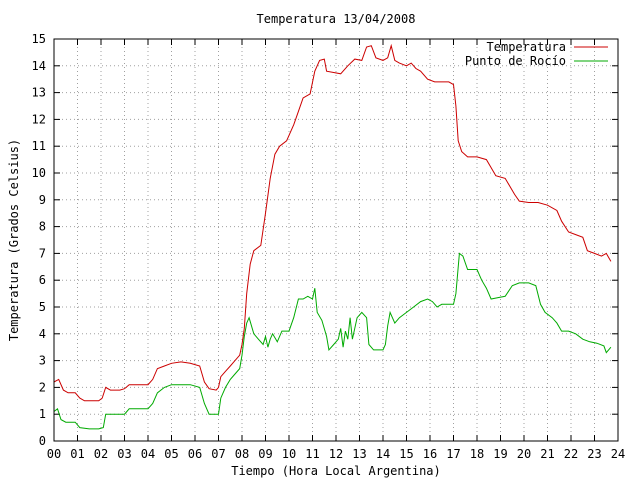 This screenshot has width=640, height=480. I want to click on y-tick-label: 2, so click(42, 387).